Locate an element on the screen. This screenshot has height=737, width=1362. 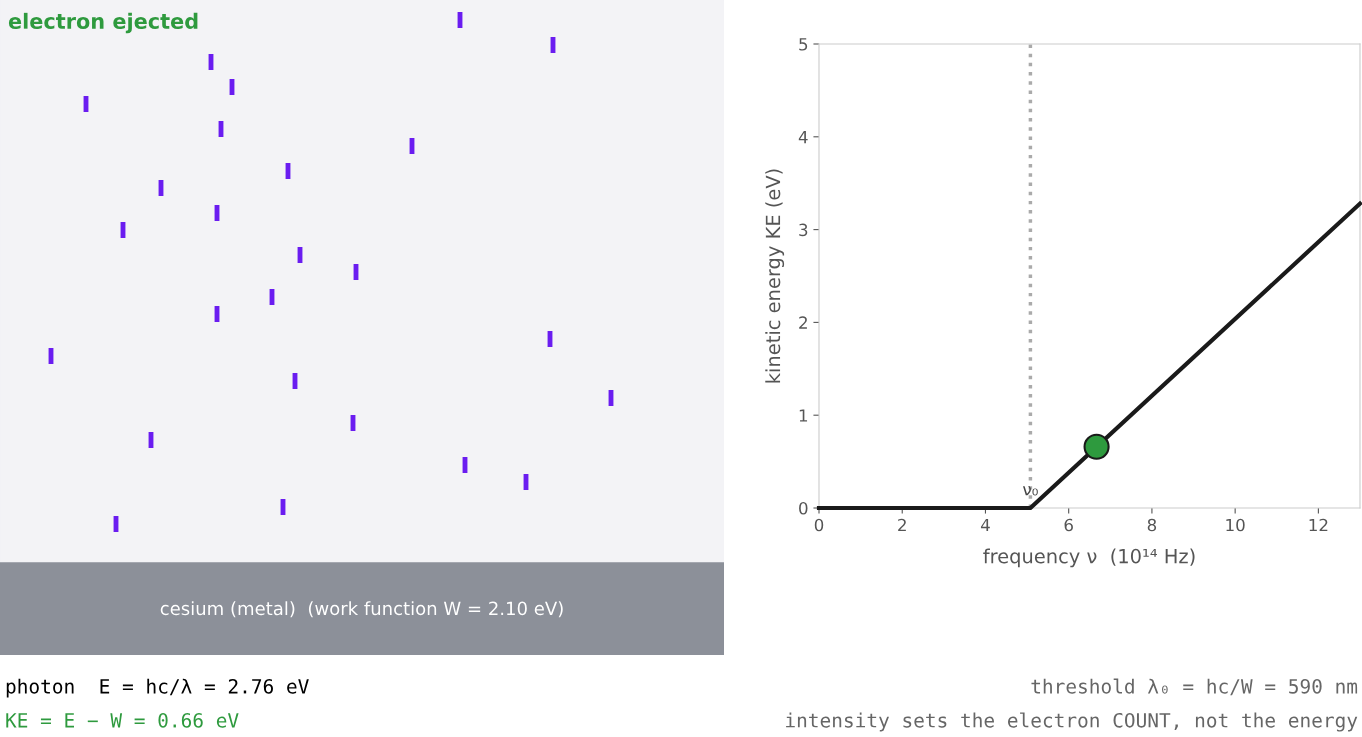
x-tick-label: 8 is located at coordinates (1152, 525).